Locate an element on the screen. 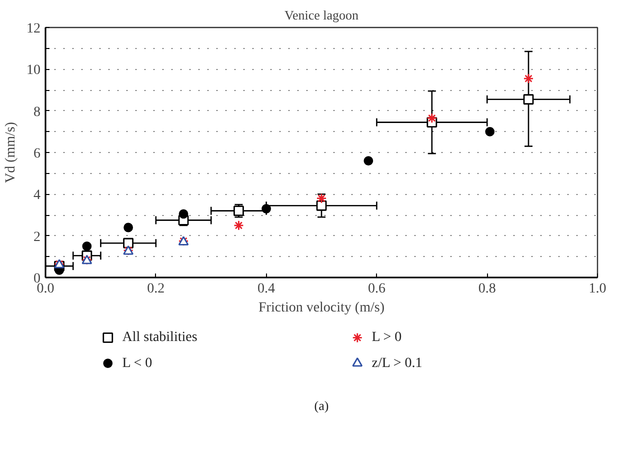  text: (a) is located at coordinates (321, 406).